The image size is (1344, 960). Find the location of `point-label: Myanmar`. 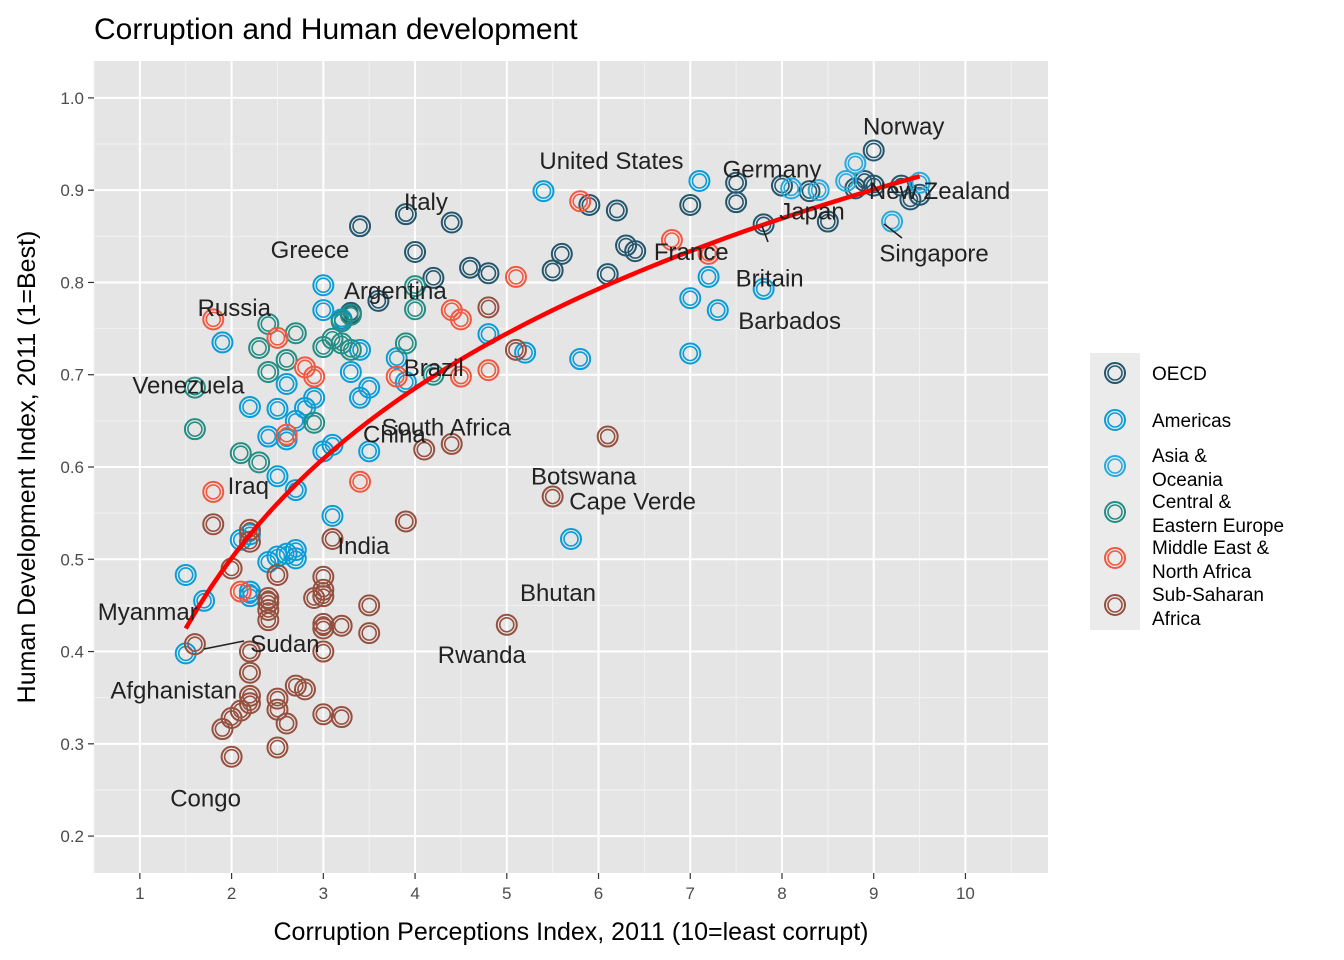

point-label: Myanmar is located at coordinates (148, 612).